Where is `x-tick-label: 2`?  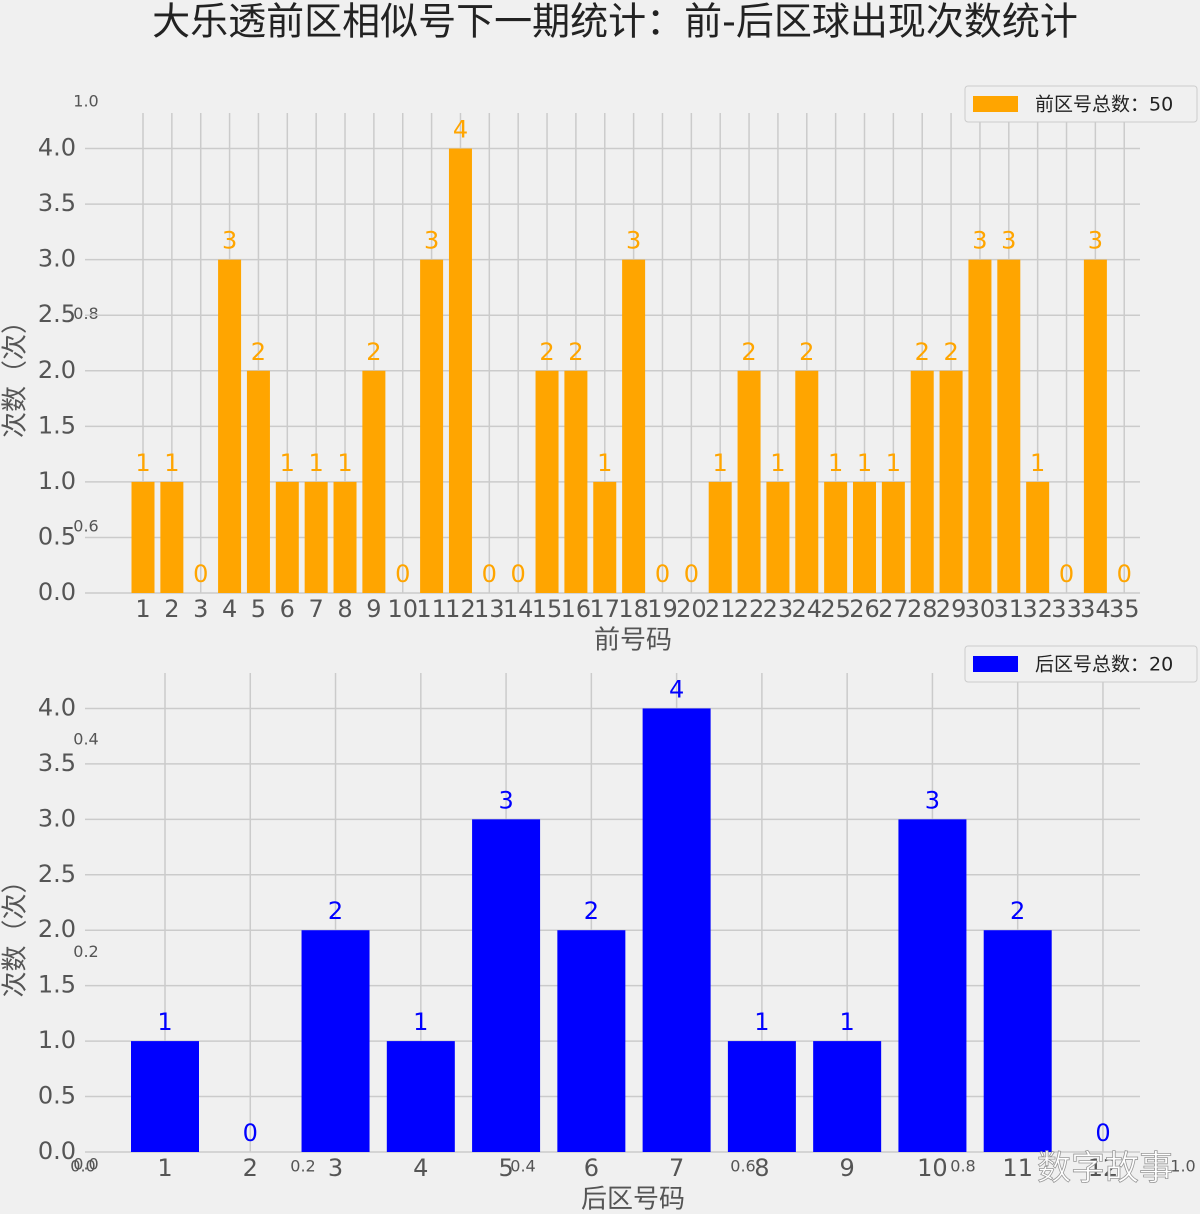 x-tick-label: 2 is located at coordinates (171, 609).